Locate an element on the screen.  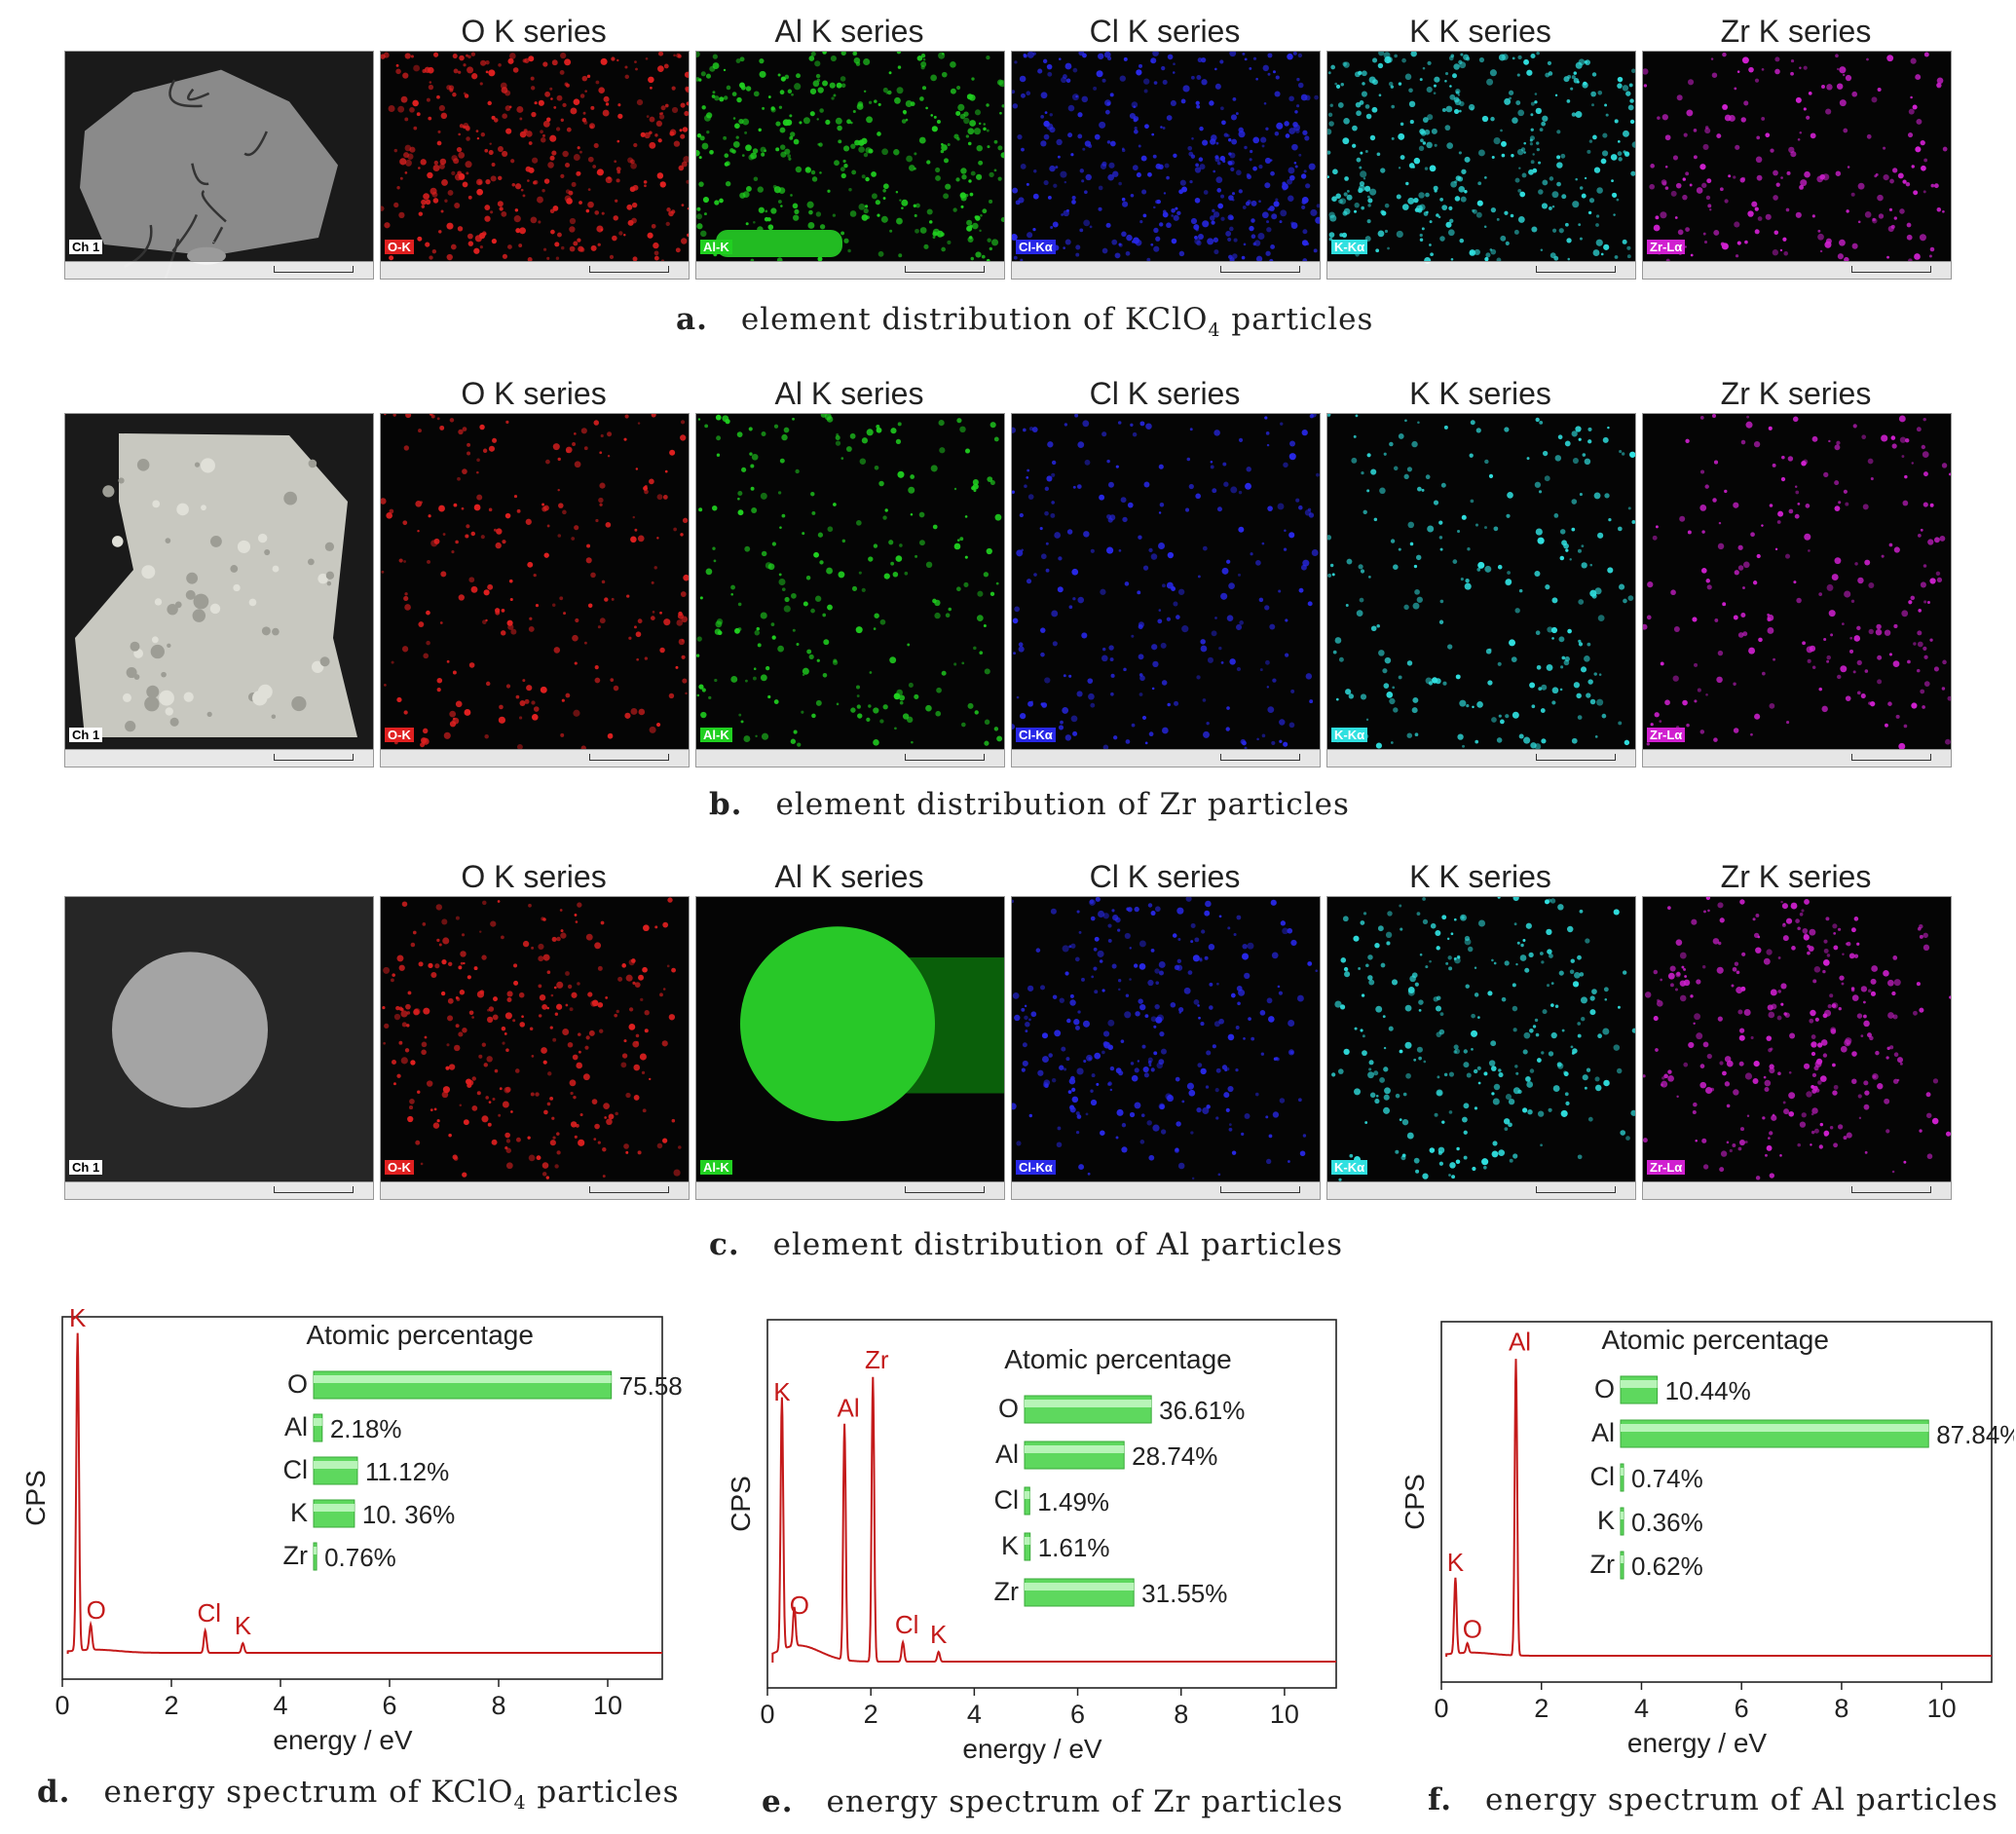
caption-d-text: energy spectrum of KClO is located at coordinates (308, 1793).